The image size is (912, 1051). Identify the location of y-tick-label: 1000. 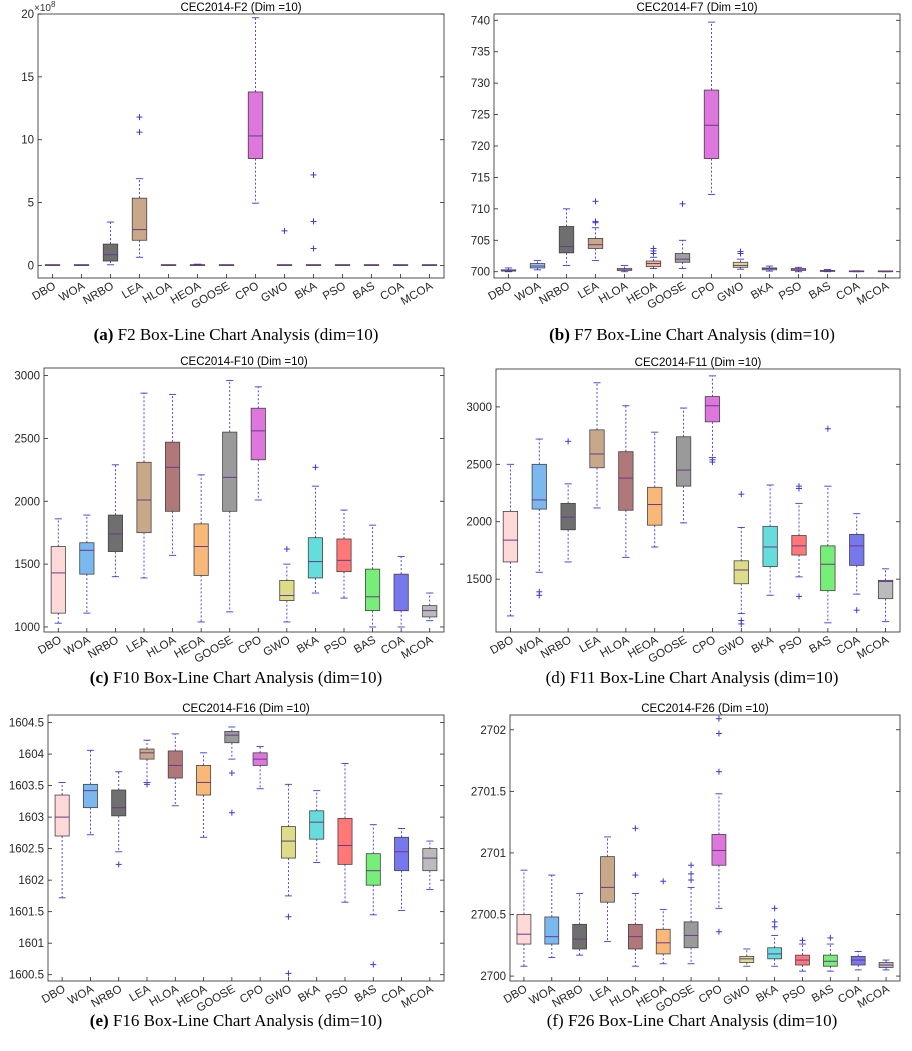
(27, 628).